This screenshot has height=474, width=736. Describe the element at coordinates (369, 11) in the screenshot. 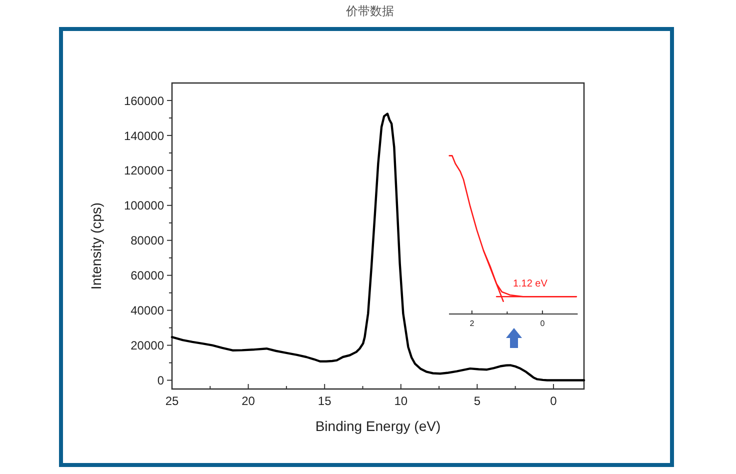

I see `chart-title: 价带数据` at that location.